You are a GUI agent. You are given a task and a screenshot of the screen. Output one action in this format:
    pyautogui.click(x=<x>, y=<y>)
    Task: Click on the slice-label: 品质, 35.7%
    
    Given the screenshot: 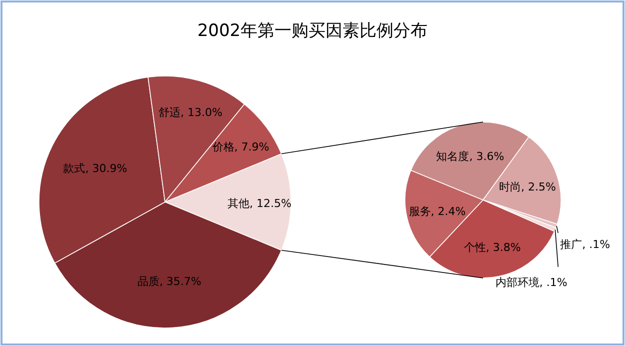 What is the action you would take?
    pyautogui.click(x=169, y=281)
    